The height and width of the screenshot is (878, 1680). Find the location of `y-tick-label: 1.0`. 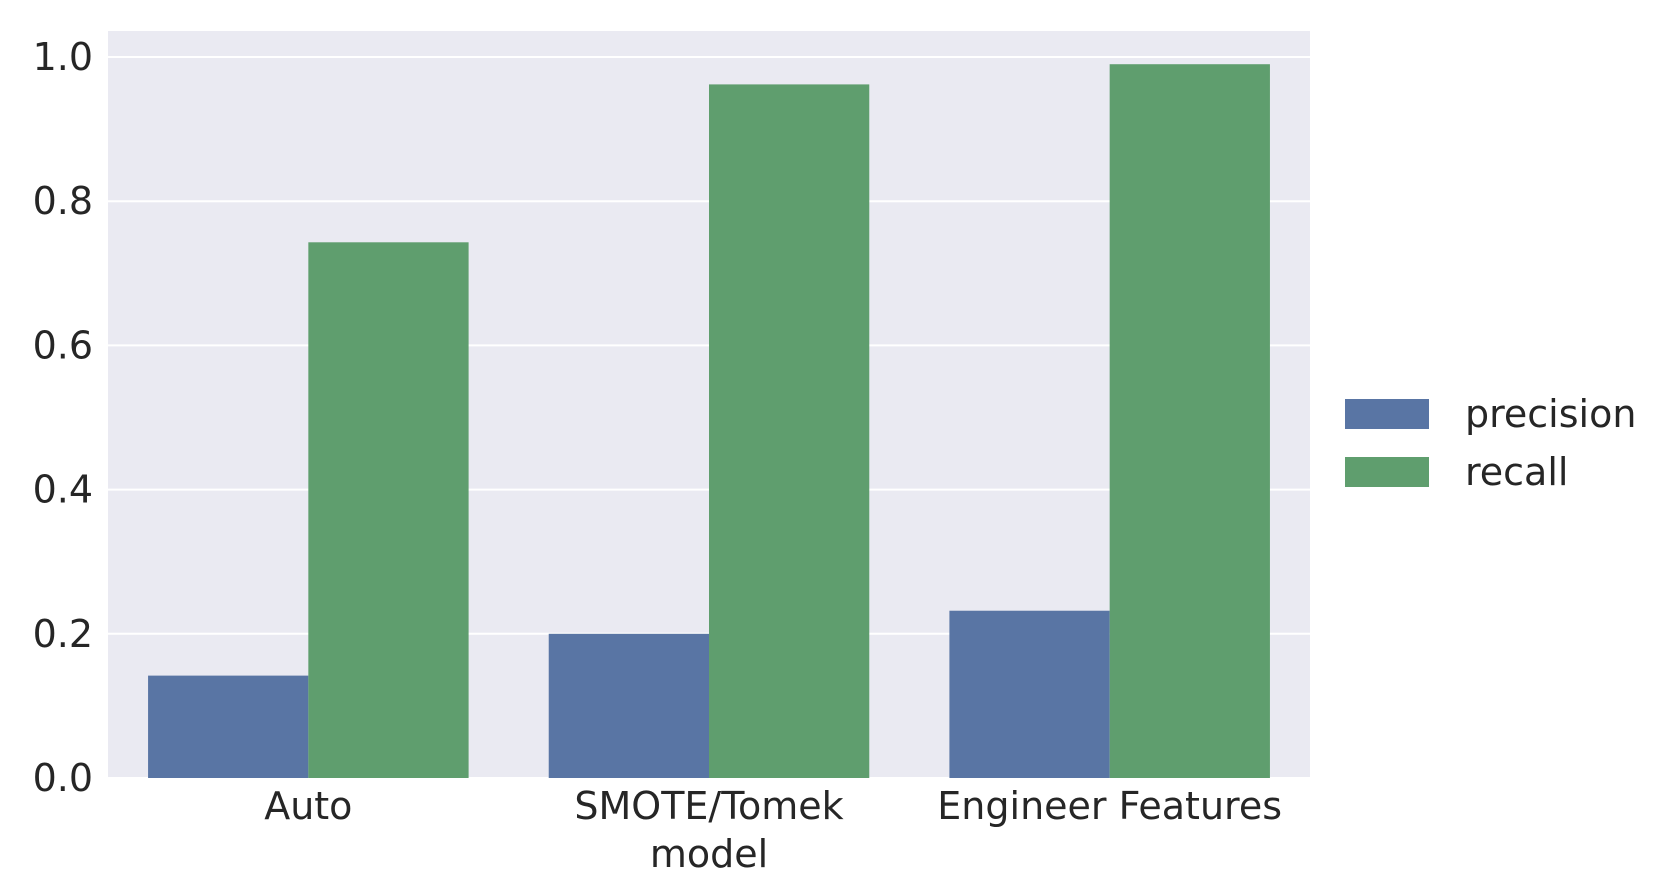

y-tick-label: 1.0 is located at coordinates (63, 57).